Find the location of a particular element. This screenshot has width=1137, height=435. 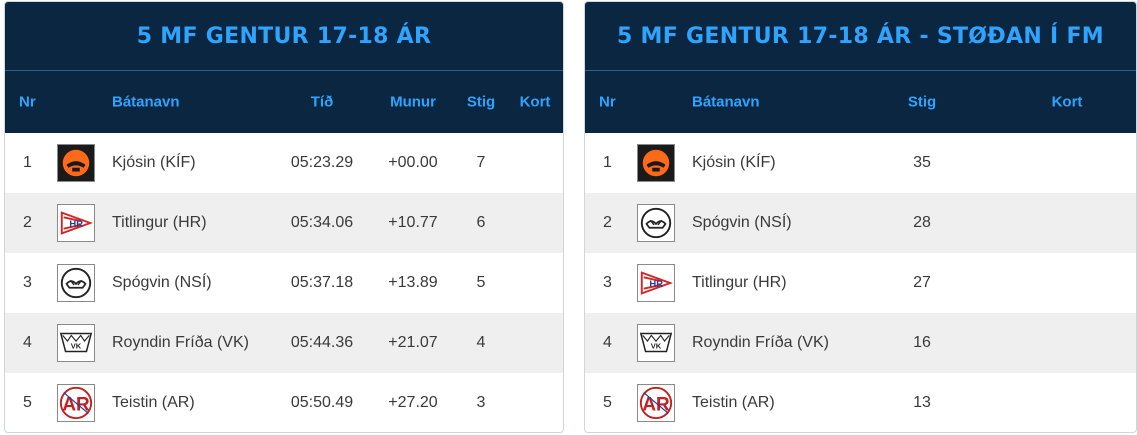

row-diff: +27.20 is located at coordinates (413, 402).